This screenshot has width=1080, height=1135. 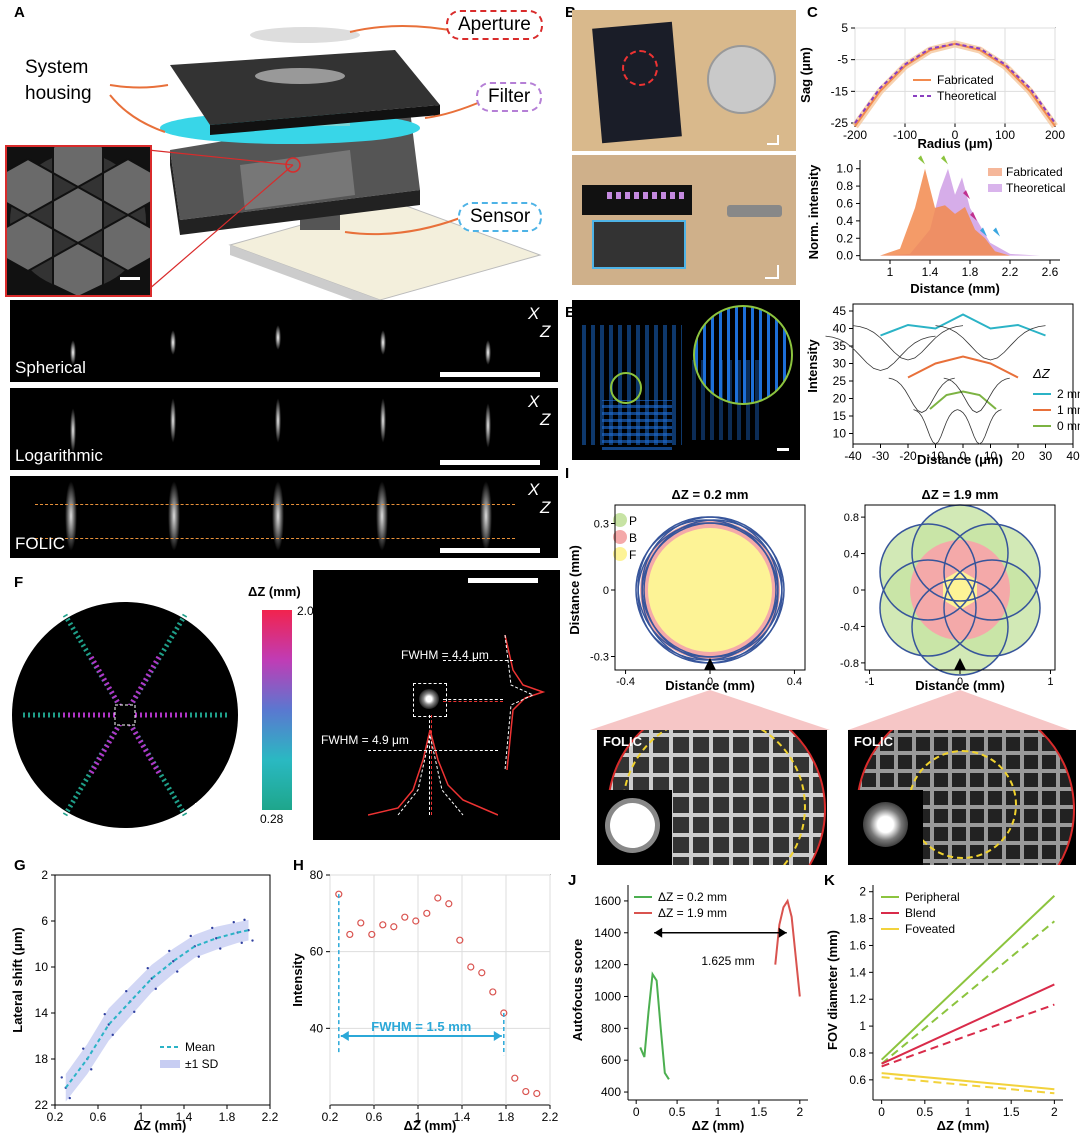 I want to click on legend-entry: Foveated, so click(x=930, y=929).